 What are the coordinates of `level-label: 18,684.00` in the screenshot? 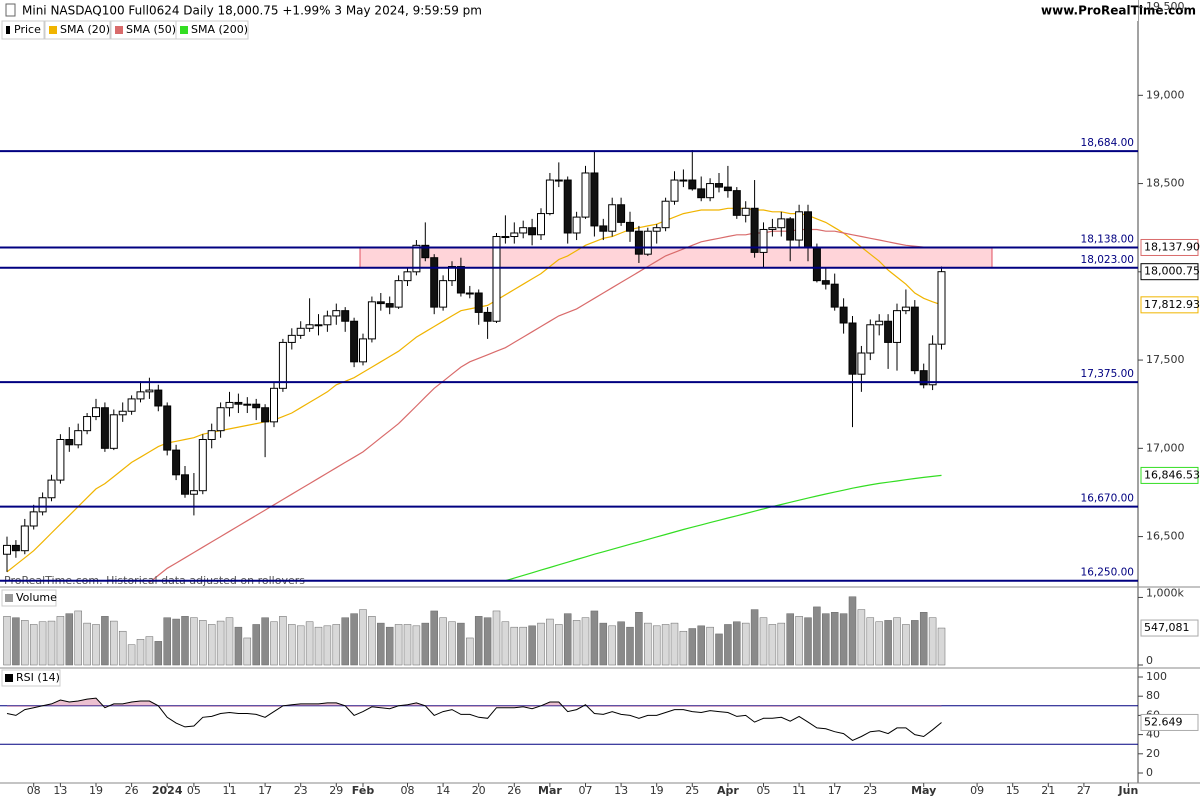 It's located at (1107, 143).